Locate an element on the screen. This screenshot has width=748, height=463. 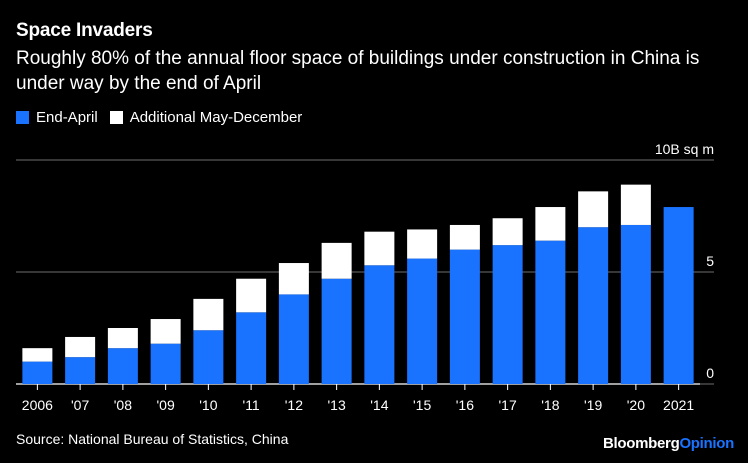
brand-logo: BloombergOpinion is located at coordinates (668, 443).